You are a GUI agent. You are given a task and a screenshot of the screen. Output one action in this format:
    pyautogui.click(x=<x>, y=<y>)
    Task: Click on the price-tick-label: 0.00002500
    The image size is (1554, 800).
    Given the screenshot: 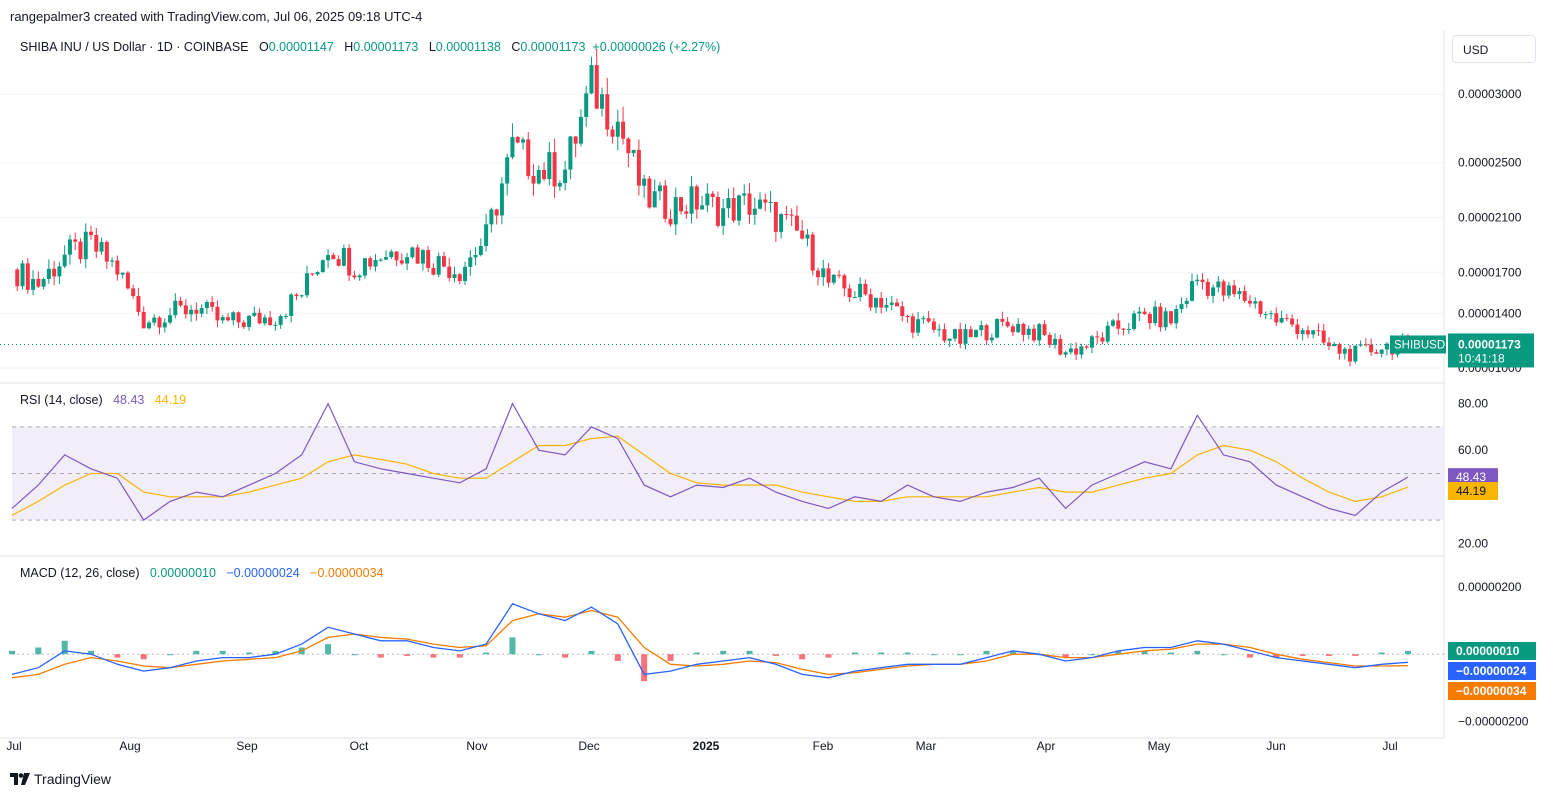 What is the action you would take?
    pyautogui.click(x=1490, y=163)
    